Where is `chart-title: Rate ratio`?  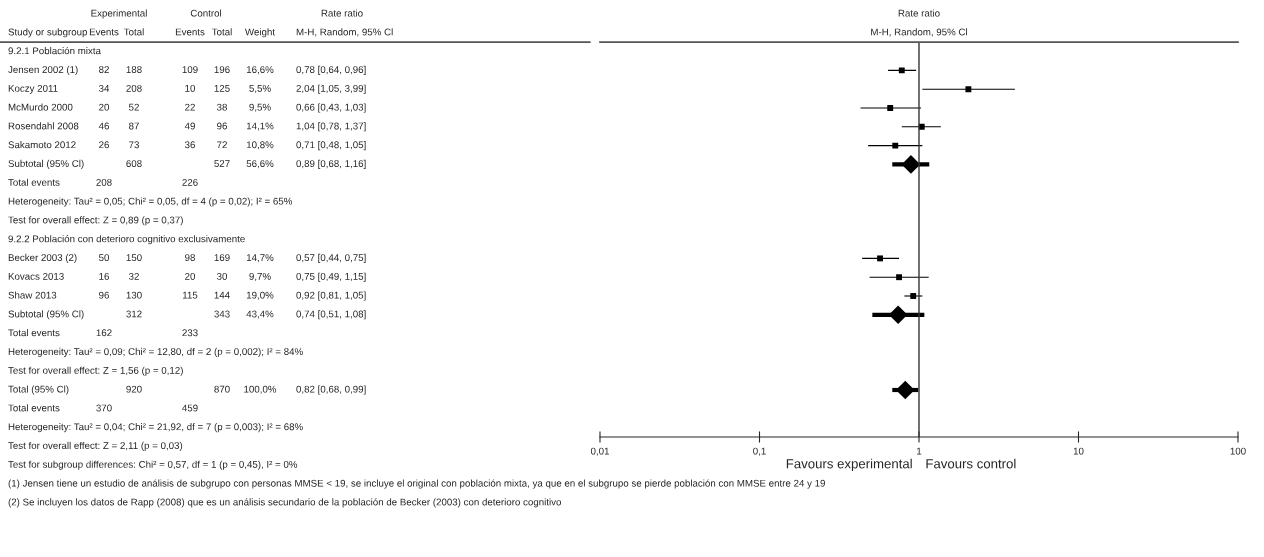 chart-title: Rate ratio is located at coordinates (919, 13).